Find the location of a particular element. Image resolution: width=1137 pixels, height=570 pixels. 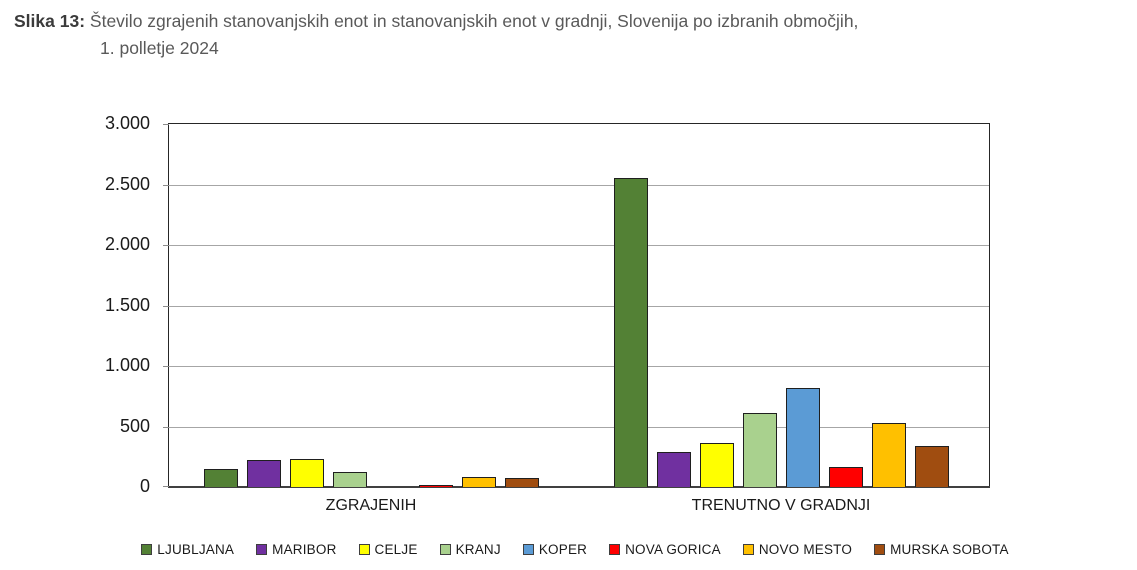

legend-item-maribor: MARIBOR is located at coordinates (296, 549).